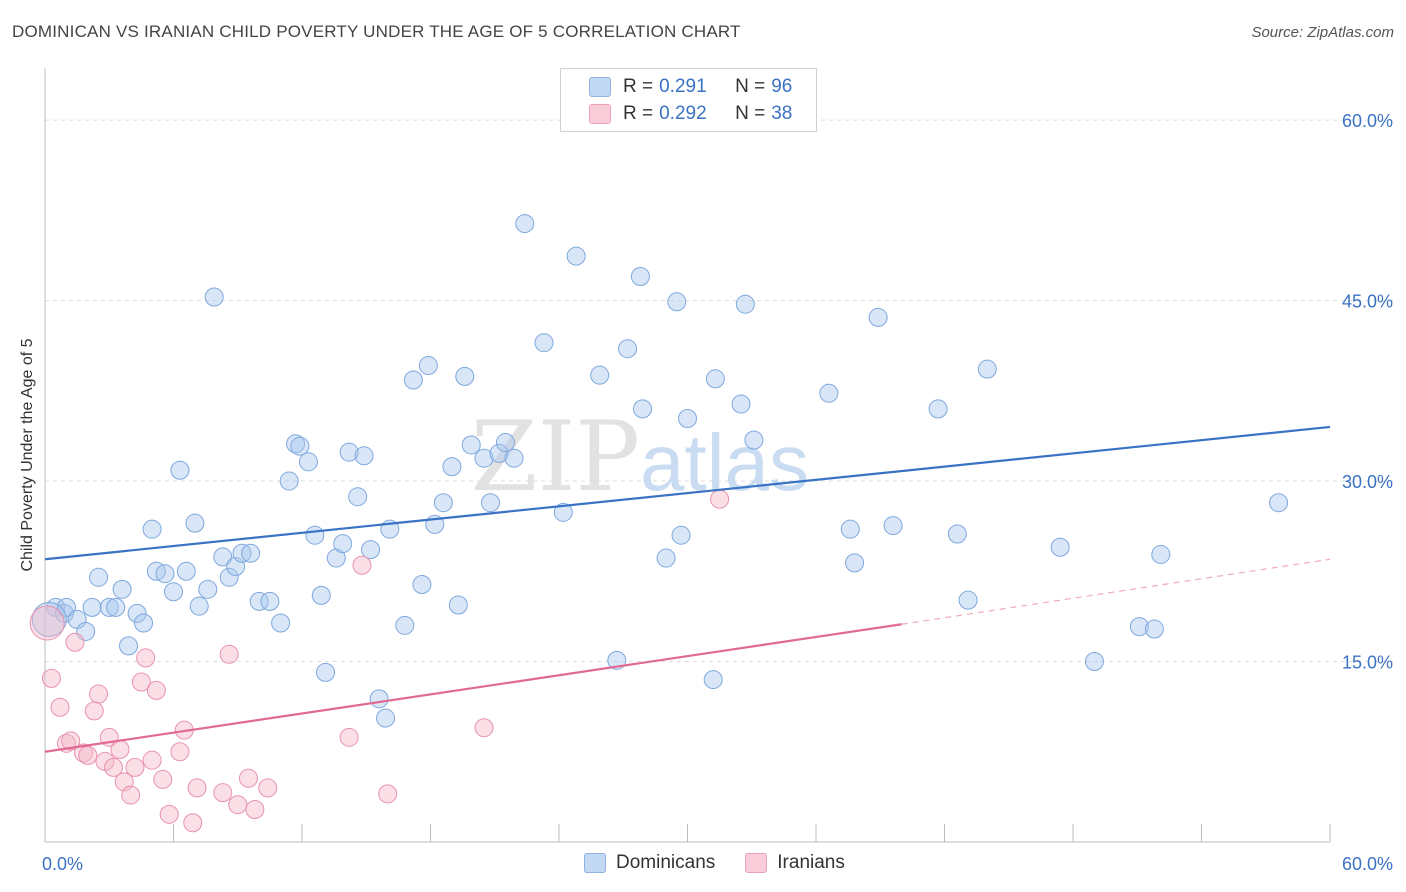  What do you see at coordinates (1367, 482) in the screenshot?
I see `y-tick-label: 30.0%` at bounding box center [1367, 482].